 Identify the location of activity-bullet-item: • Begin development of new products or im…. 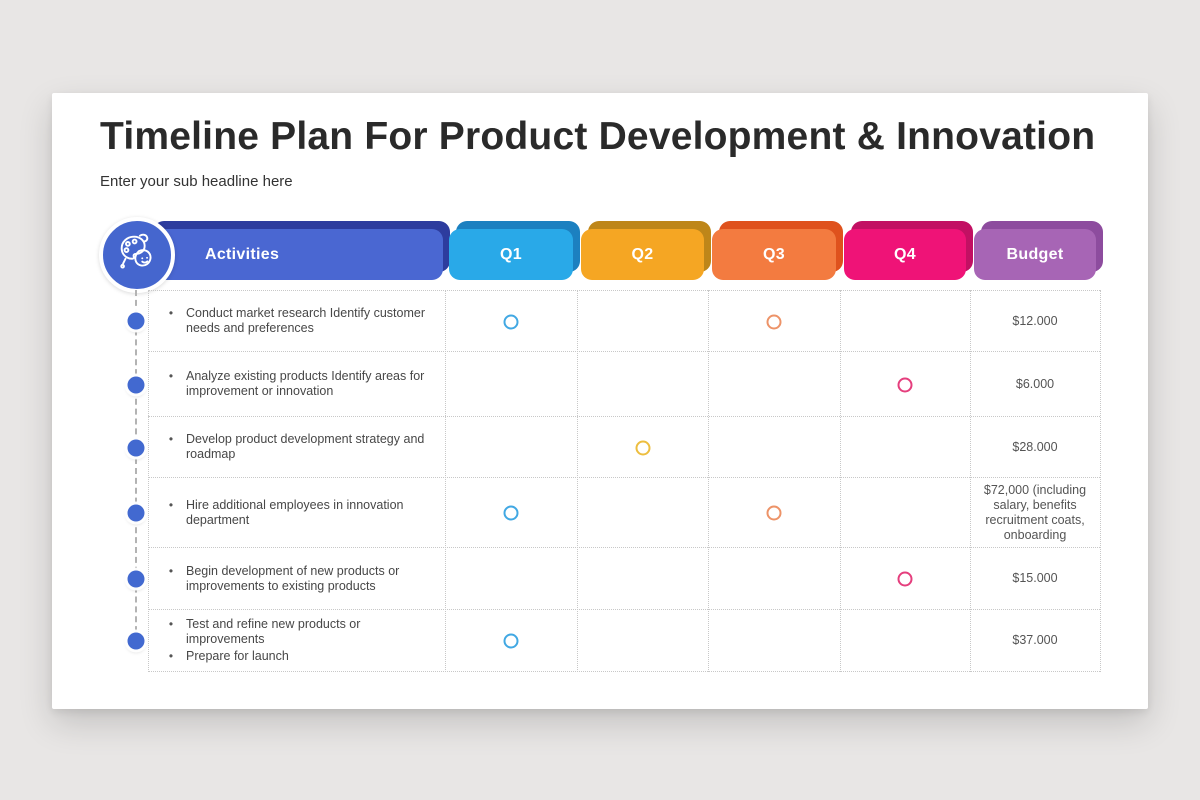
(300, 579).